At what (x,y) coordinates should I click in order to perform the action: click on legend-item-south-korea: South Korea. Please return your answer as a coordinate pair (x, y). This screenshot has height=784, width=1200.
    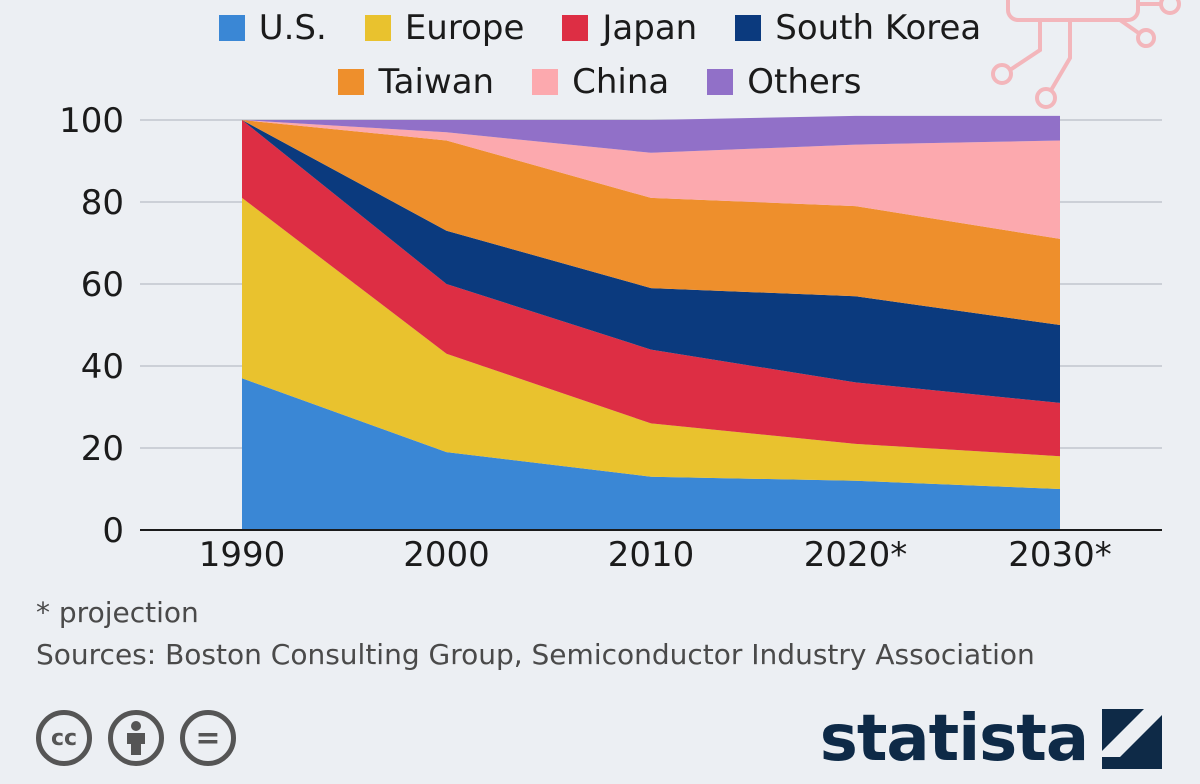
    Looking at the image, I should click on (858, 28).